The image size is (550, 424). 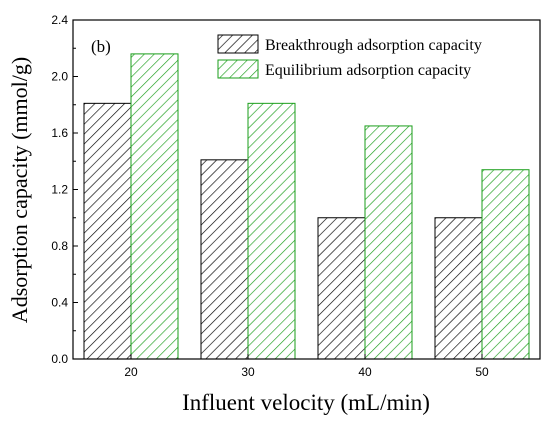 What do you see at coordinates (59, 359) in the screenshot?
I see `y-tick-label: 0.0` at bounding box center [59, 359].